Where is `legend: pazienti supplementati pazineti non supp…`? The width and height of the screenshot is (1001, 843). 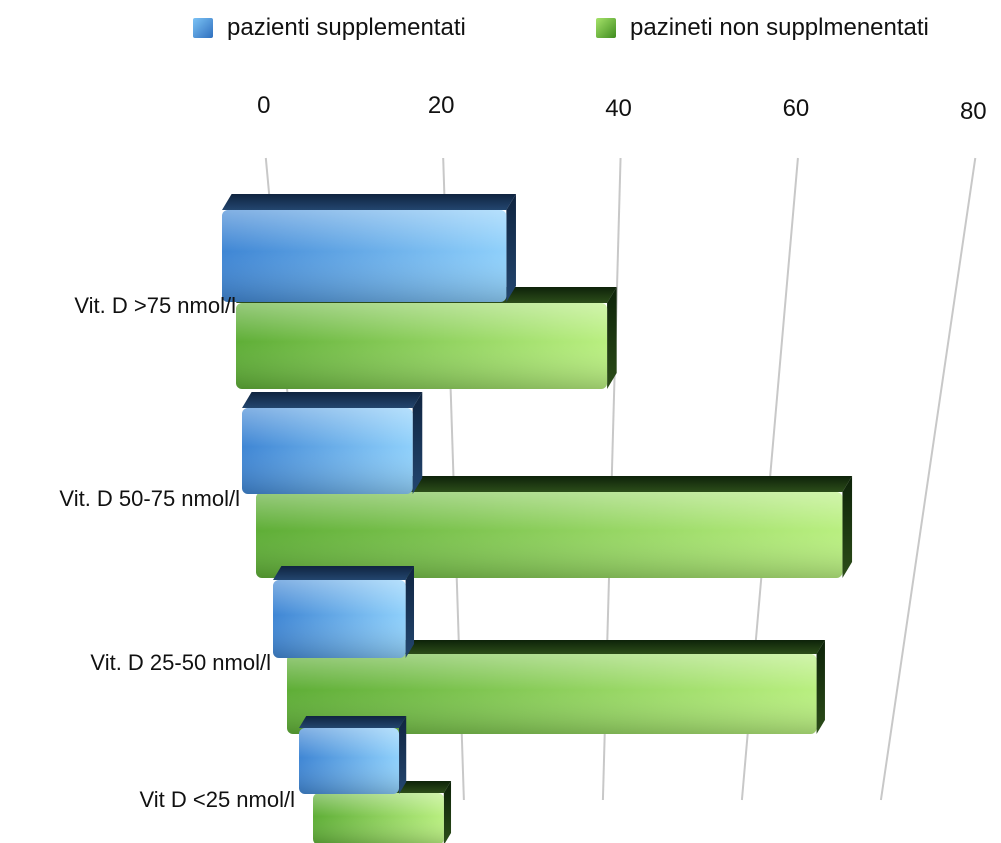
legend: pazienti supplementati pazineti non supp… is located at coordinates (500, 31).